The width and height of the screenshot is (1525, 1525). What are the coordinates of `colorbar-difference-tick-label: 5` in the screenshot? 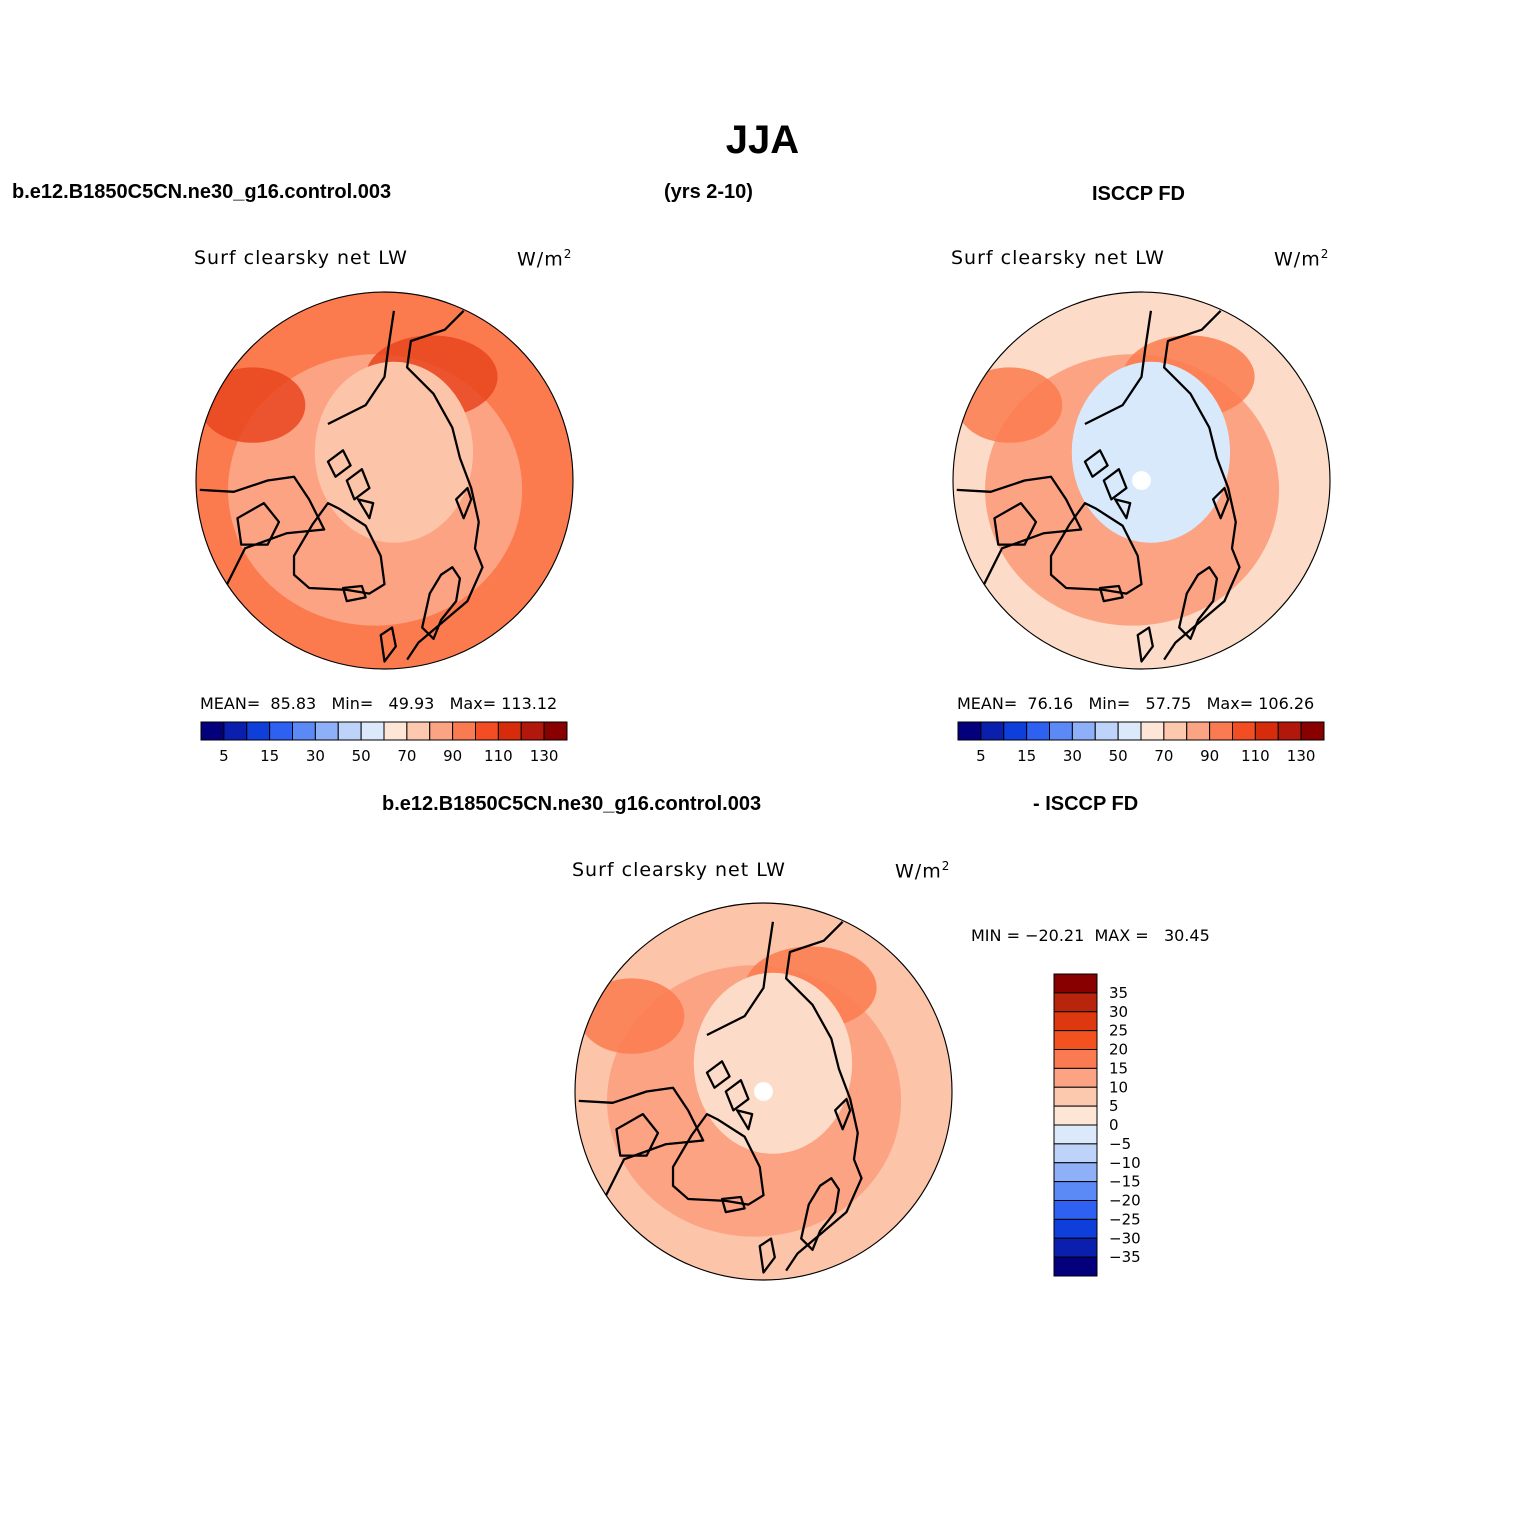 It's located at (1114, 1106).